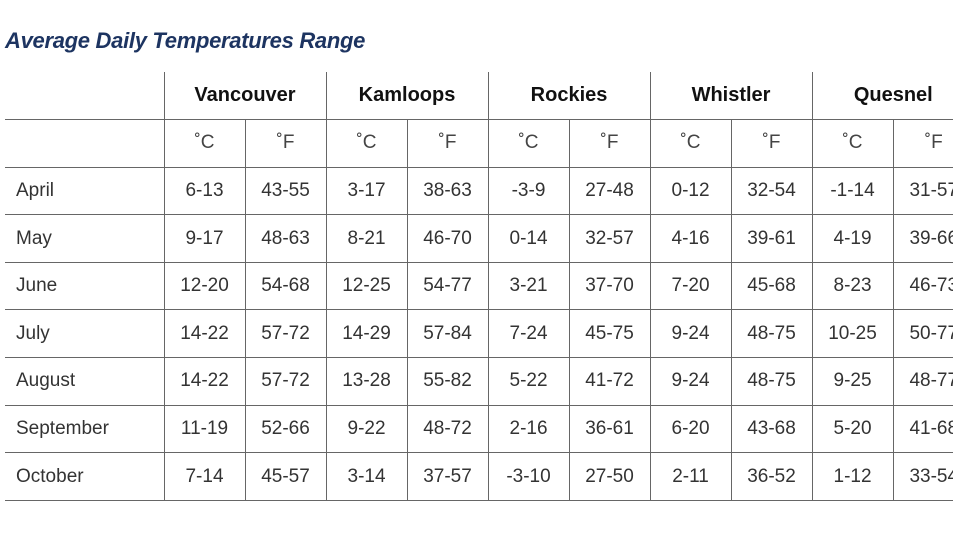 This screenshot has width=953, height=536. Describe the element at coordinates (204, 429) in the screenshot. I see `range-cell: 11-19` at that location.